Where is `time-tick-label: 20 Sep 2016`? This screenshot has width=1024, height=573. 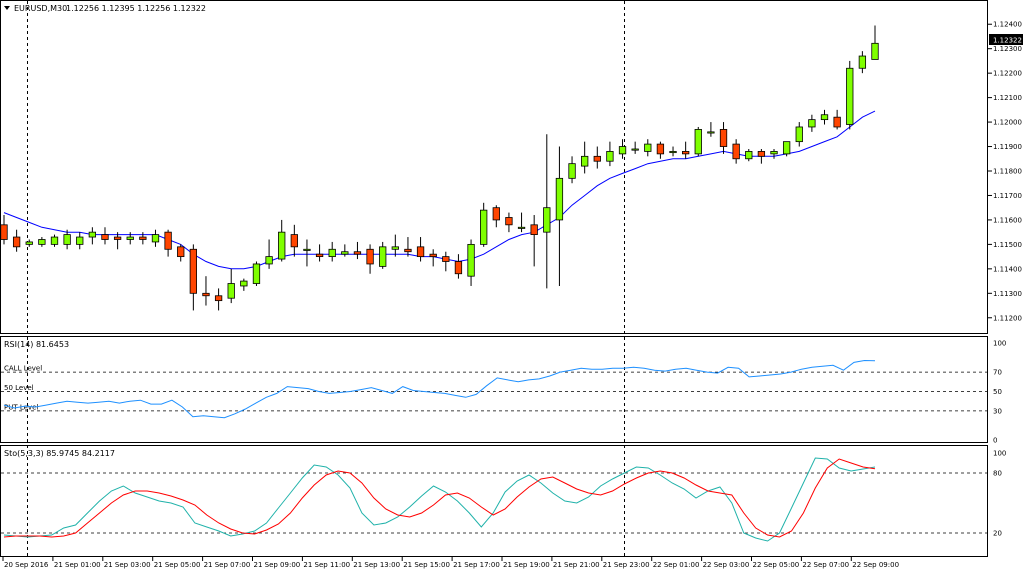
time-tick-label: 20 Sep 2016 is located at coordinates (26, 565).